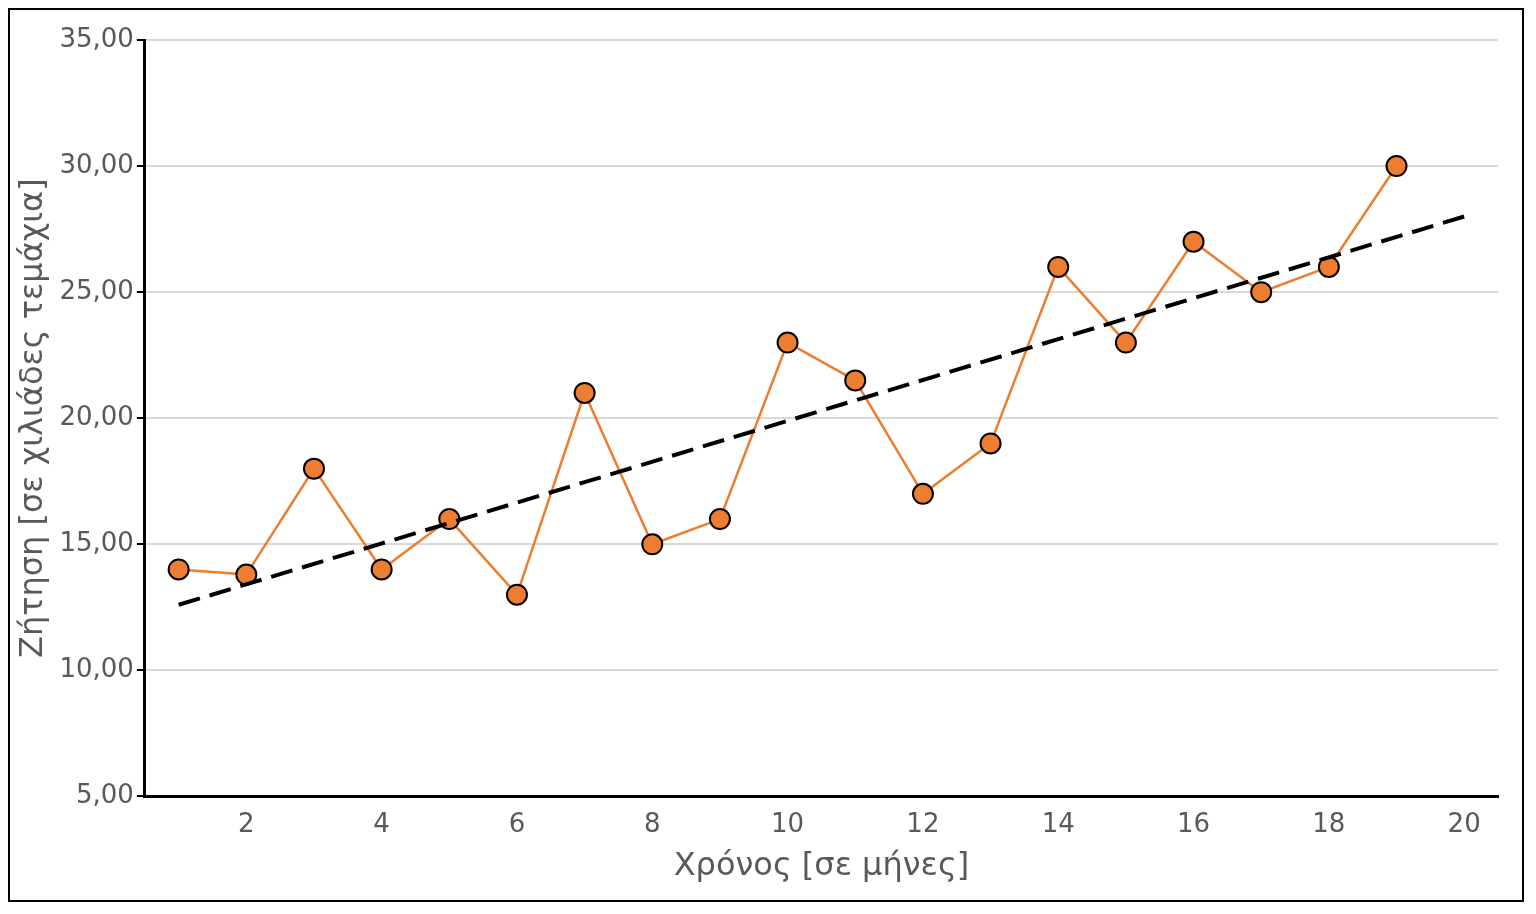  What do you see at coordinates (821, 864) in the screenshot?
I see `x-axis-title: Χρόνος [σε μήνες]` at bounding box center [821, 864].